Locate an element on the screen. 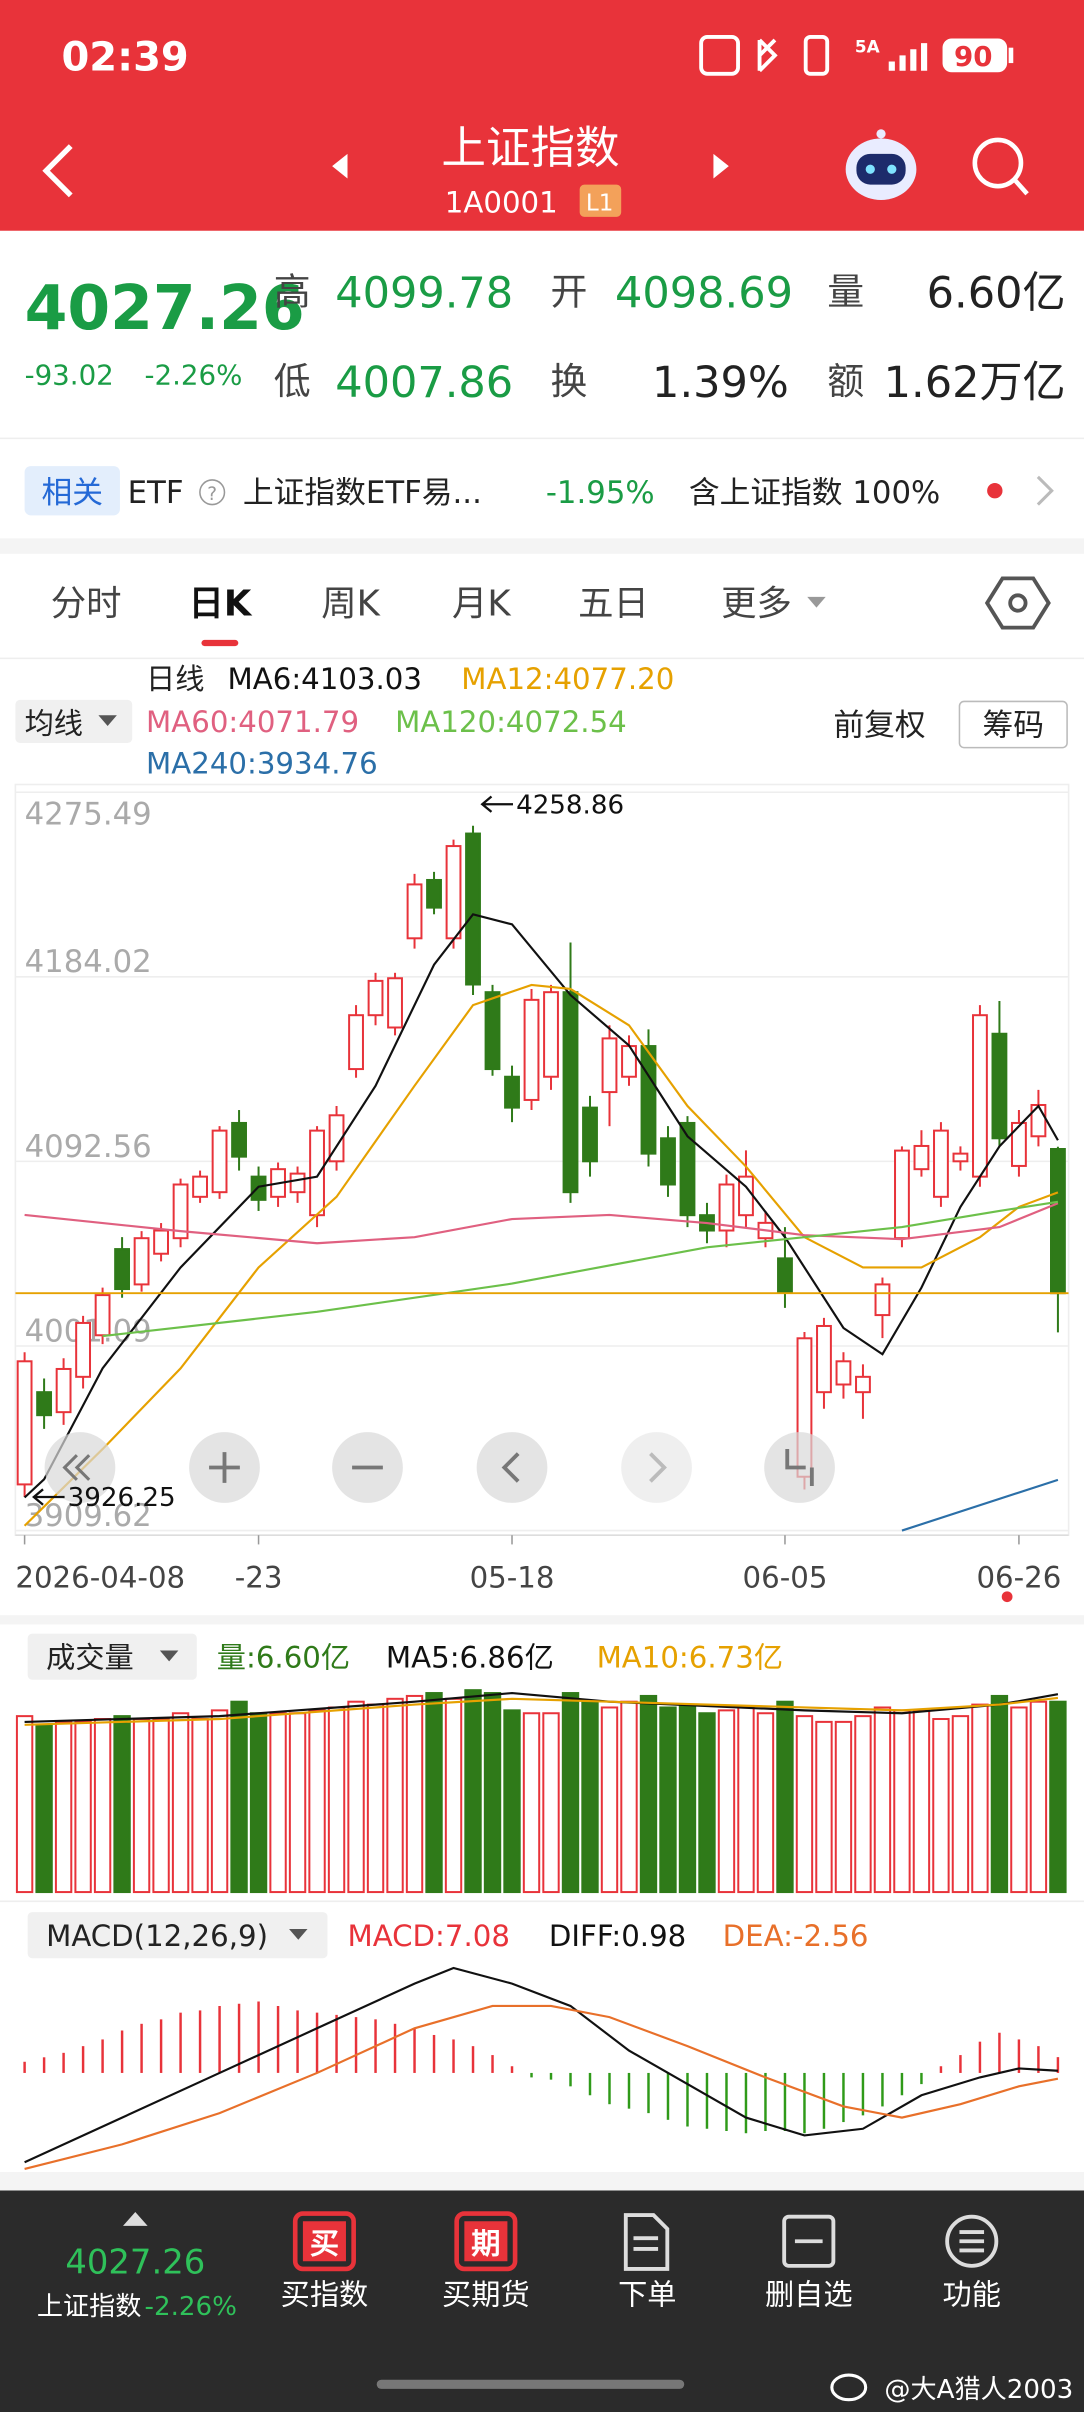 This screenshot has height=2412, width=1084. expand-arrow is located at coordinates (135, 2219).